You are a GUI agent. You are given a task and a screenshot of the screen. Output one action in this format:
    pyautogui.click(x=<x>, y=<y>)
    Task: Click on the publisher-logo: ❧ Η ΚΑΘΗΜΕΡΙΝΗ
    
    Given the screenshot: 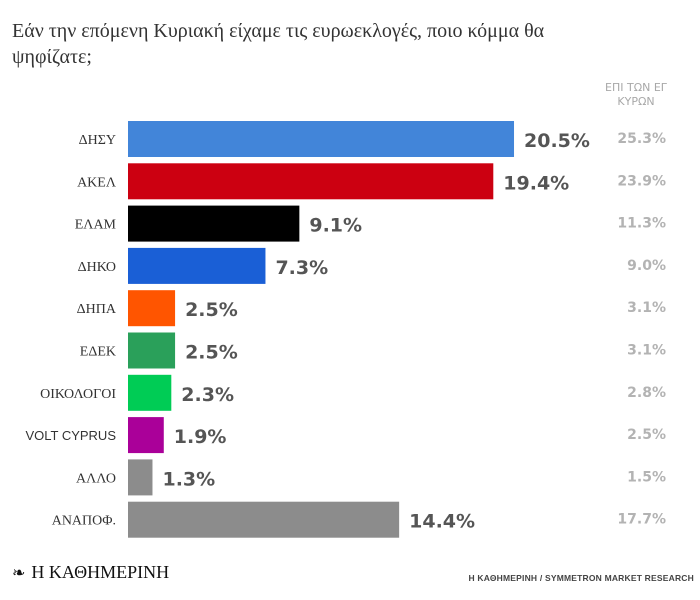 What is the action you would take?
    pyautogui.click(x=90, y=572)
    